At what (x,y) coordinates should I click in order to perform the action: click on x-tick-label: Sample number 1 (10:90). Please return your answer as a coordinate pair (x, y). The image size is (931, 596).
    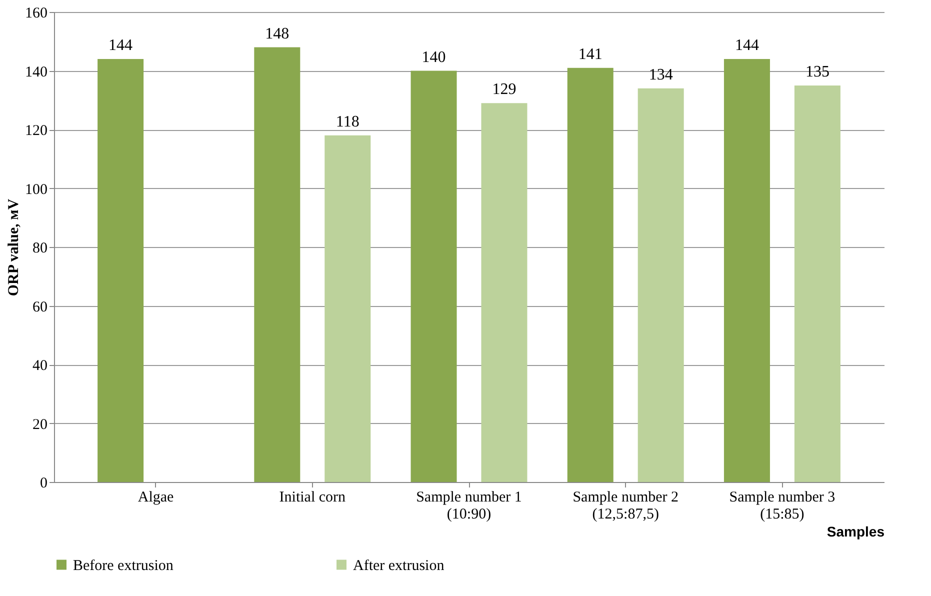
    Looking at the image, I should click on (469, 506).